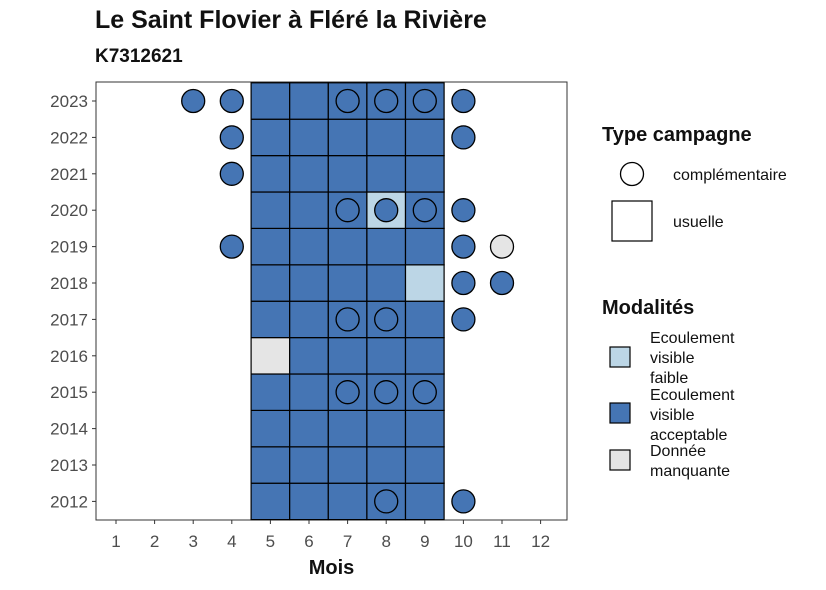  I want to click on x-tick-label: 7, so click(347, 541).